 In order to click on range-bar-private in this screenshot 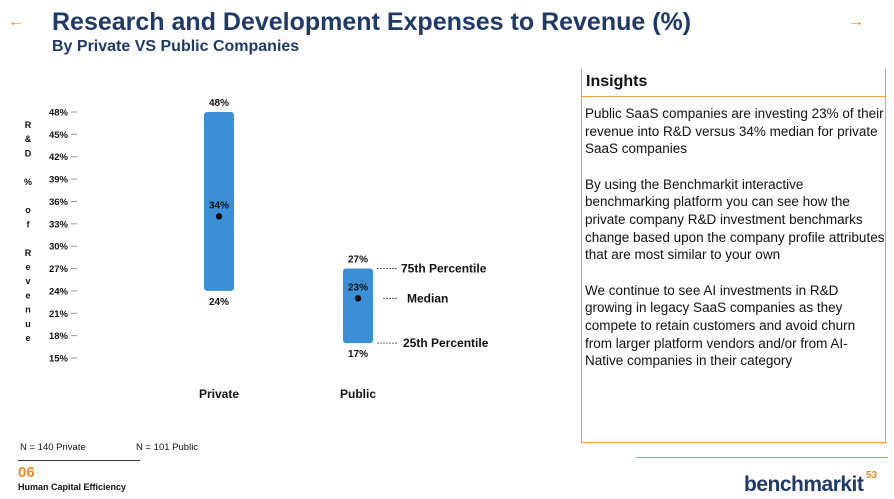, I will do `click(219, 201)`.